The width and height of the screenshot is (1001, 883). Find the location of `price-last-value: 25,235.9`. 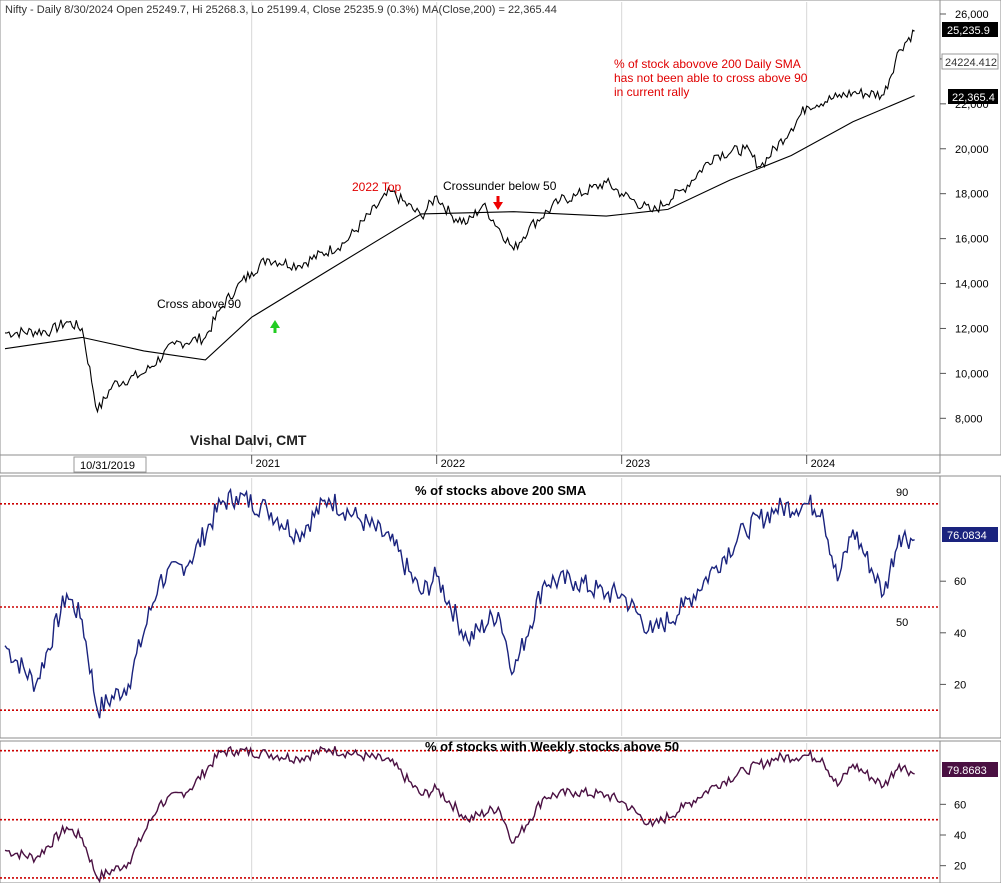

price-last-value: 25,235.9 is located at coordinates (968, 31).